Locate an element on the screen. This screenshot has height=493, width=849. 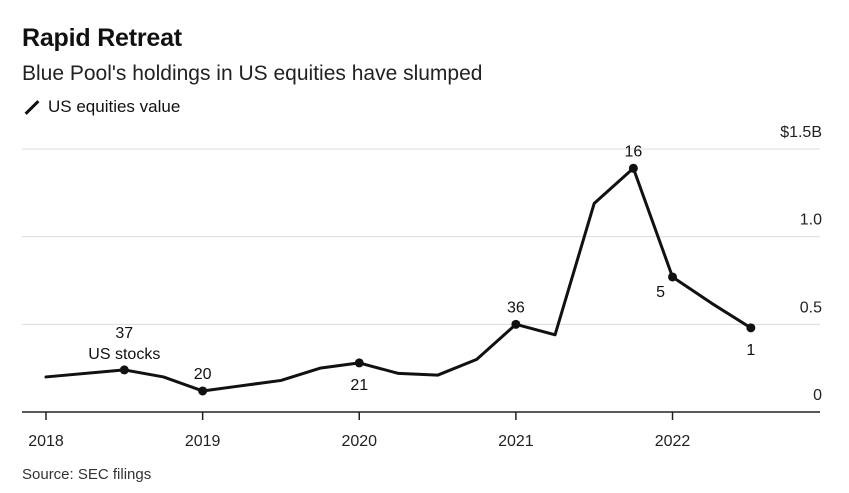
data-label: 21 is located at coordinates (359, 385).